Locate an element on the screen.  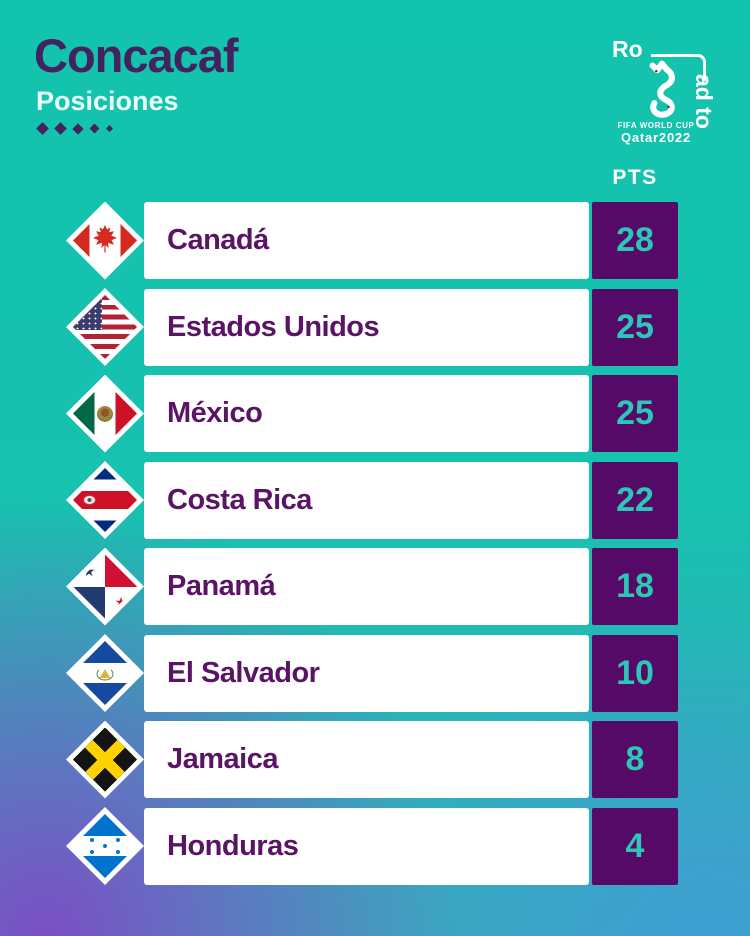
team-name-panel: Estados Unidos is located at coordinates (366, 327).